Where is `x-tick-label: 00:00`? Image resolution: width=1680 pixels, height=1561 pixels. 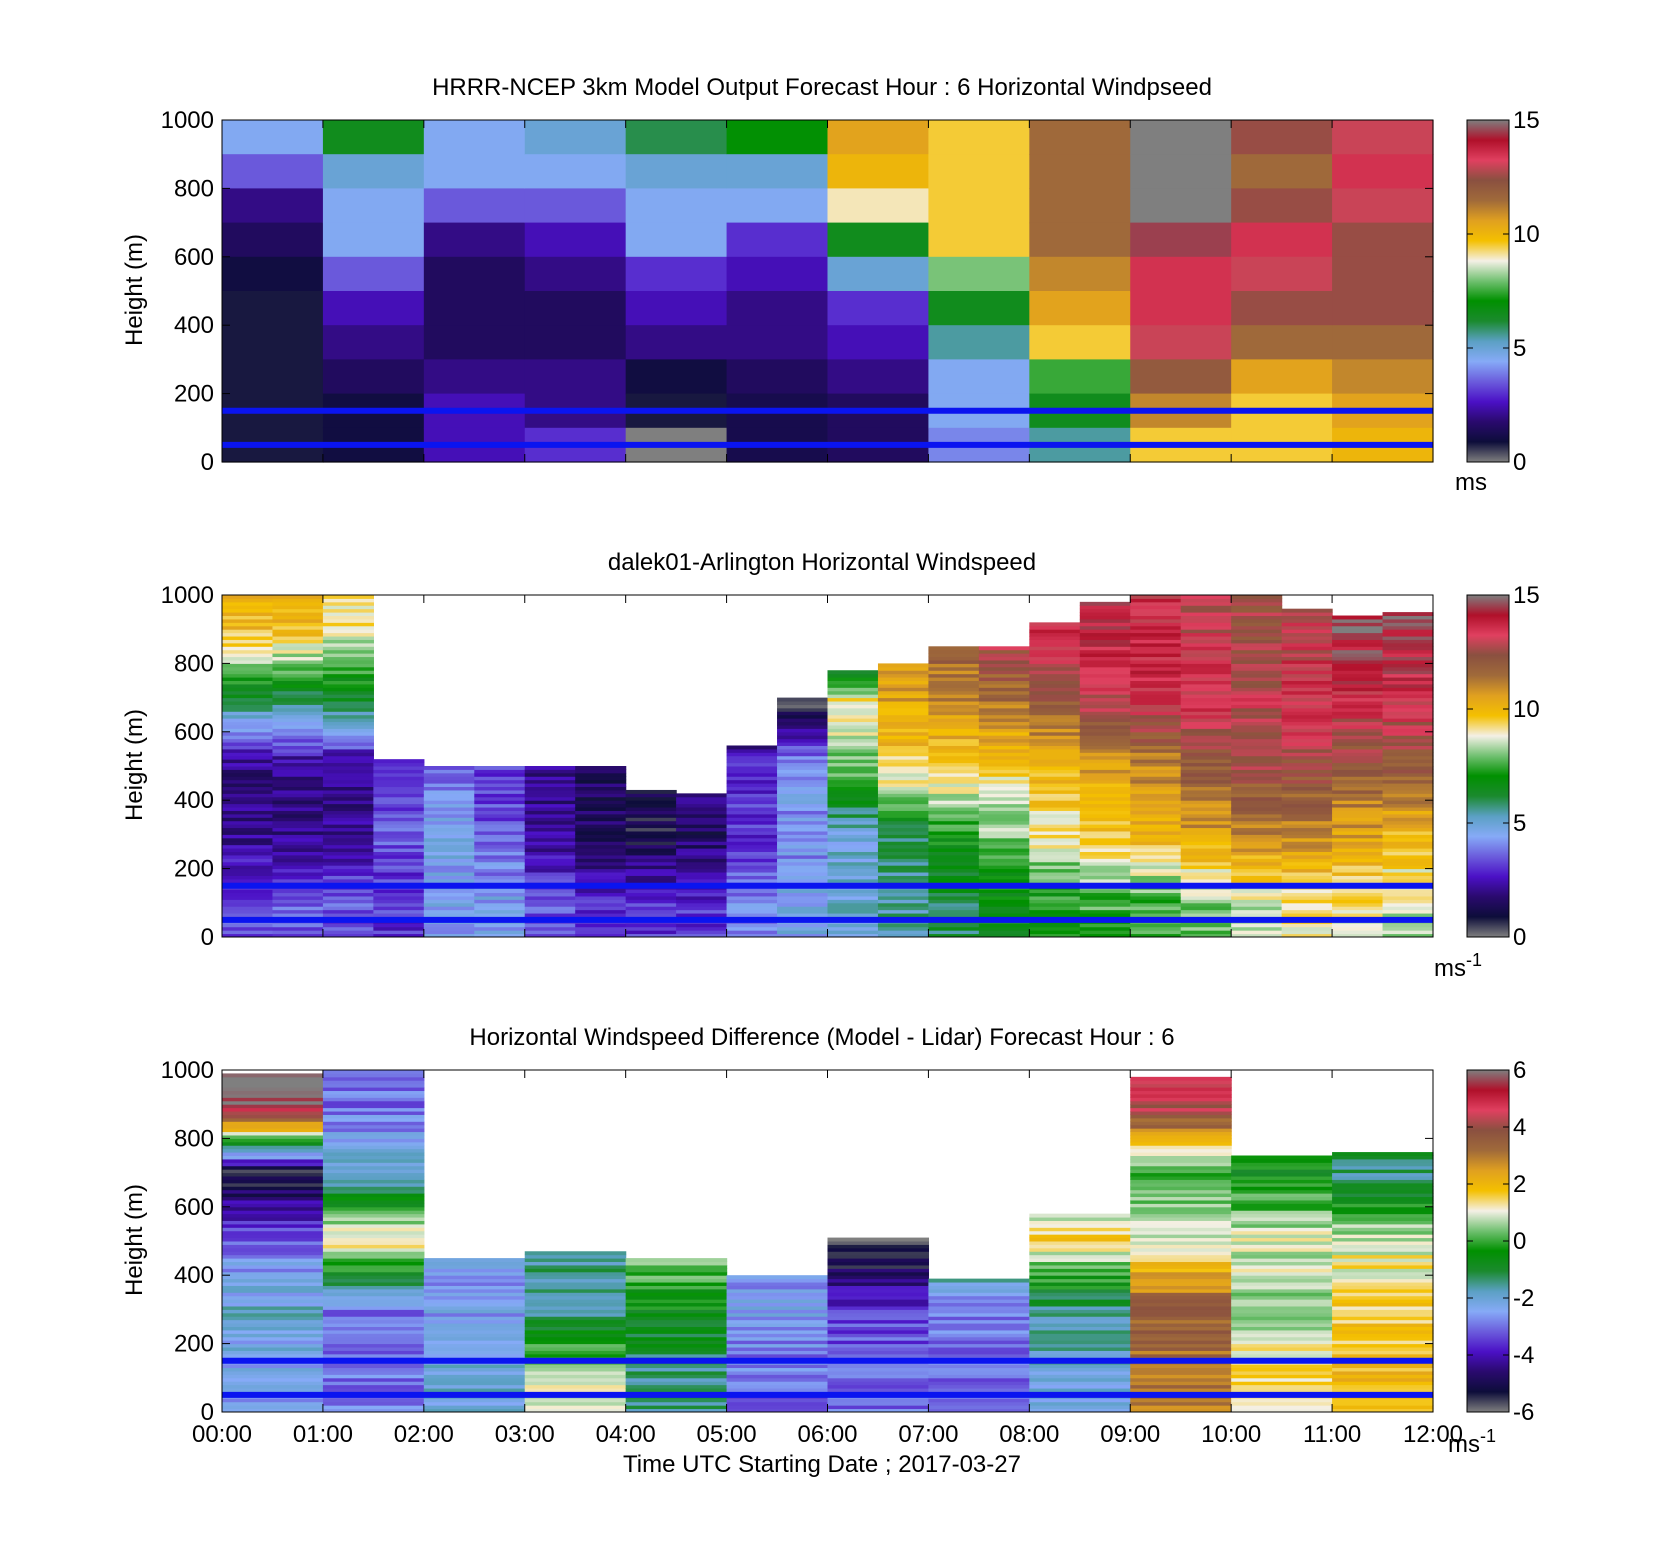 x-tick-label: 00:00 is located at coordinates (222, 1434).